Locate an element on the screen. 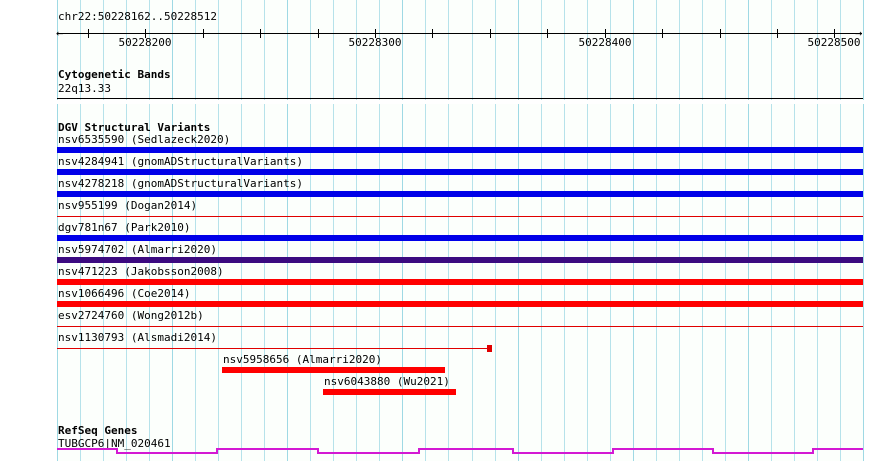 The image size is (890, 461). dgv-track-label: nsv4284941 (gnomADStructuralVariants) is located at coordinates (181, 161).